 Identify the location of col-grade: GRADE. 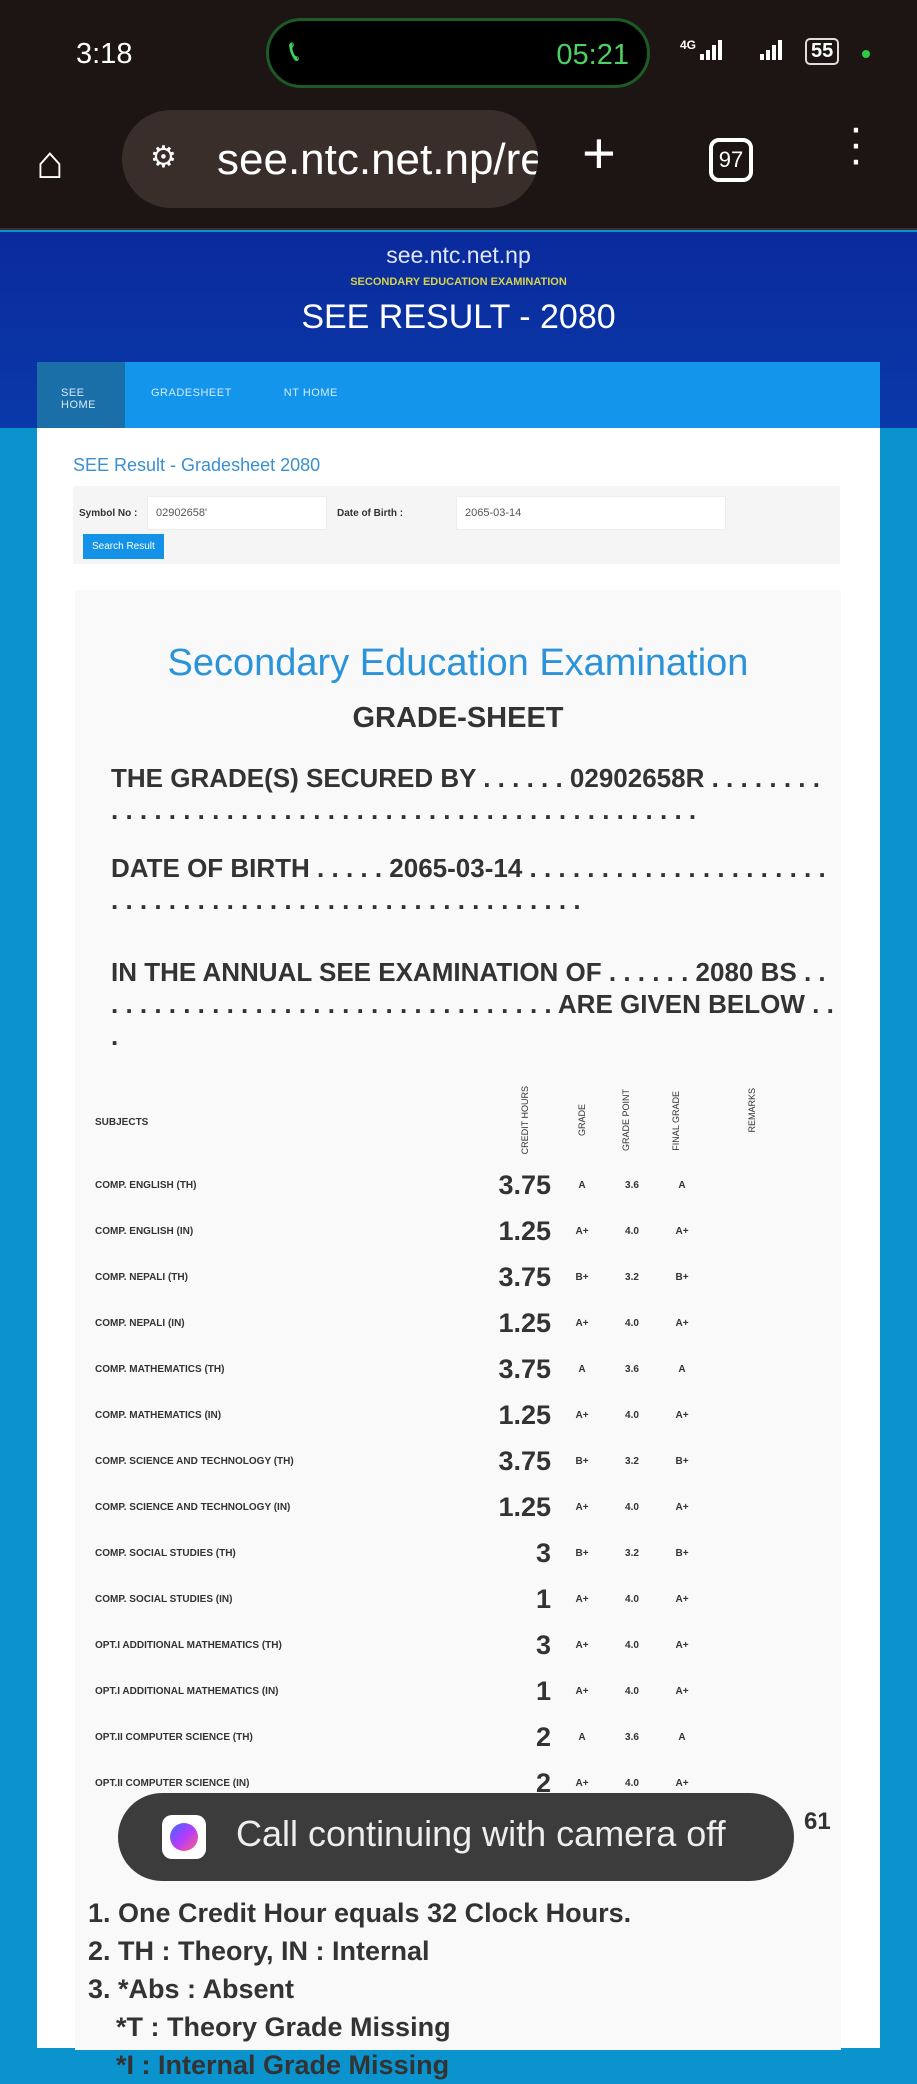
(581, 1120).